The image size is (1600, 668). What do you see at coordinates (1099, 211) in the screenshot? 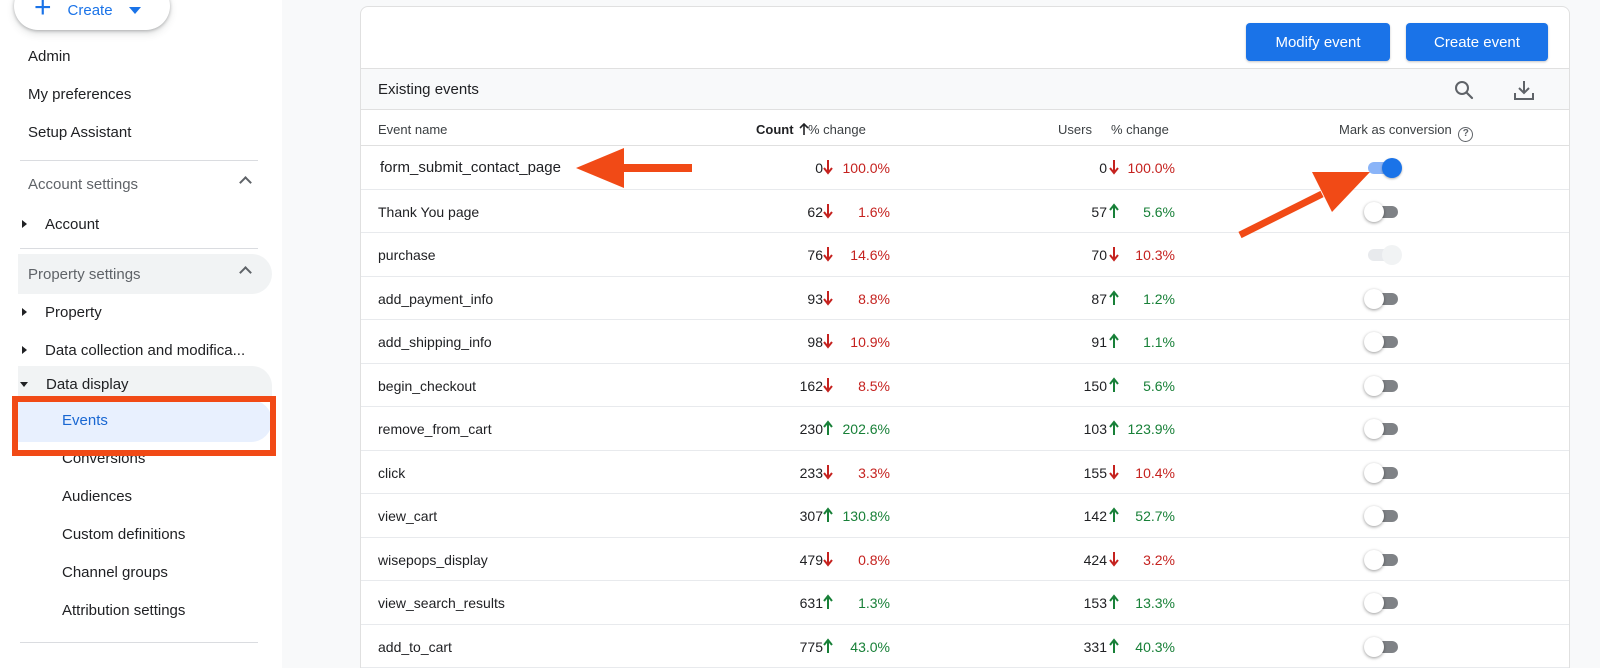
I see `event-users: 57` at bounding box center [1099, 211].